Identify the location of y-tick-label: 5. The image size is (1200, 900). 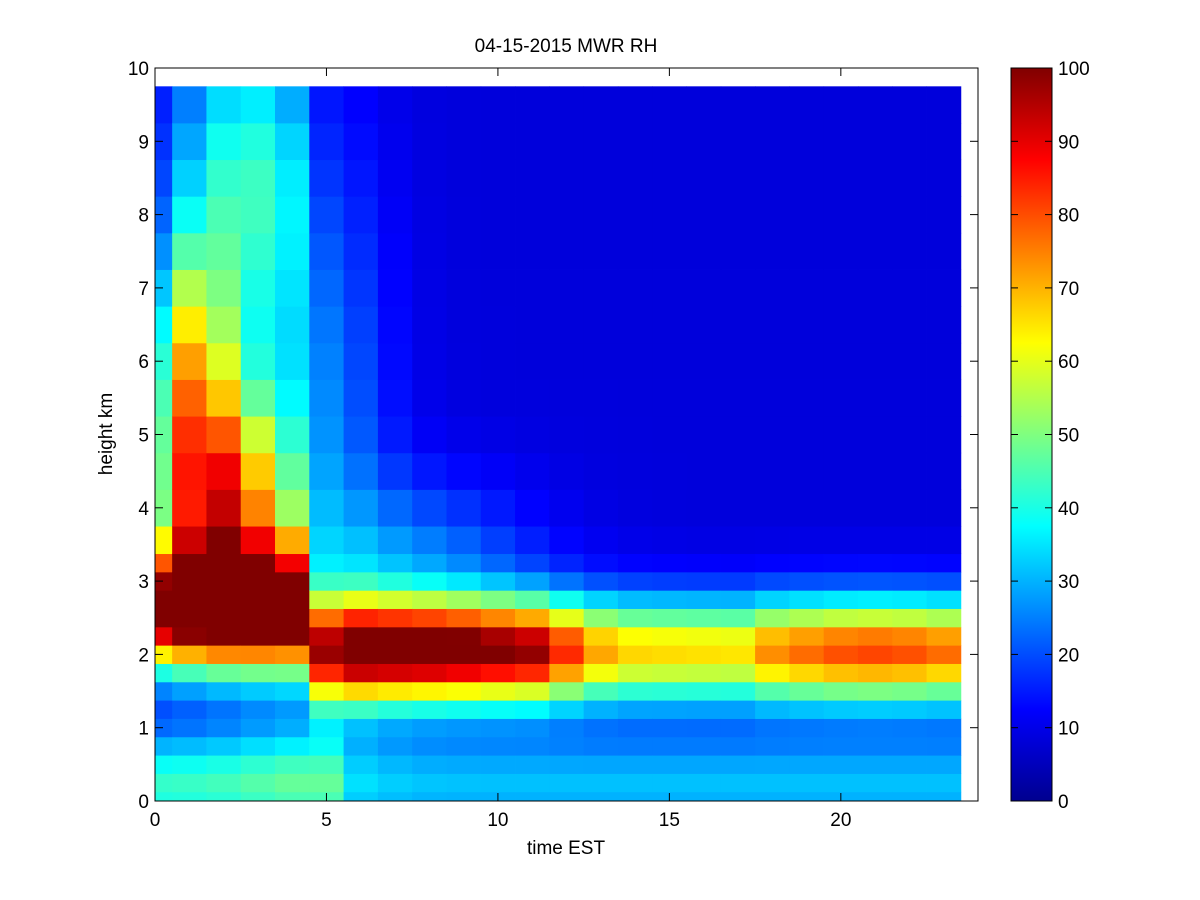
(143, 436).